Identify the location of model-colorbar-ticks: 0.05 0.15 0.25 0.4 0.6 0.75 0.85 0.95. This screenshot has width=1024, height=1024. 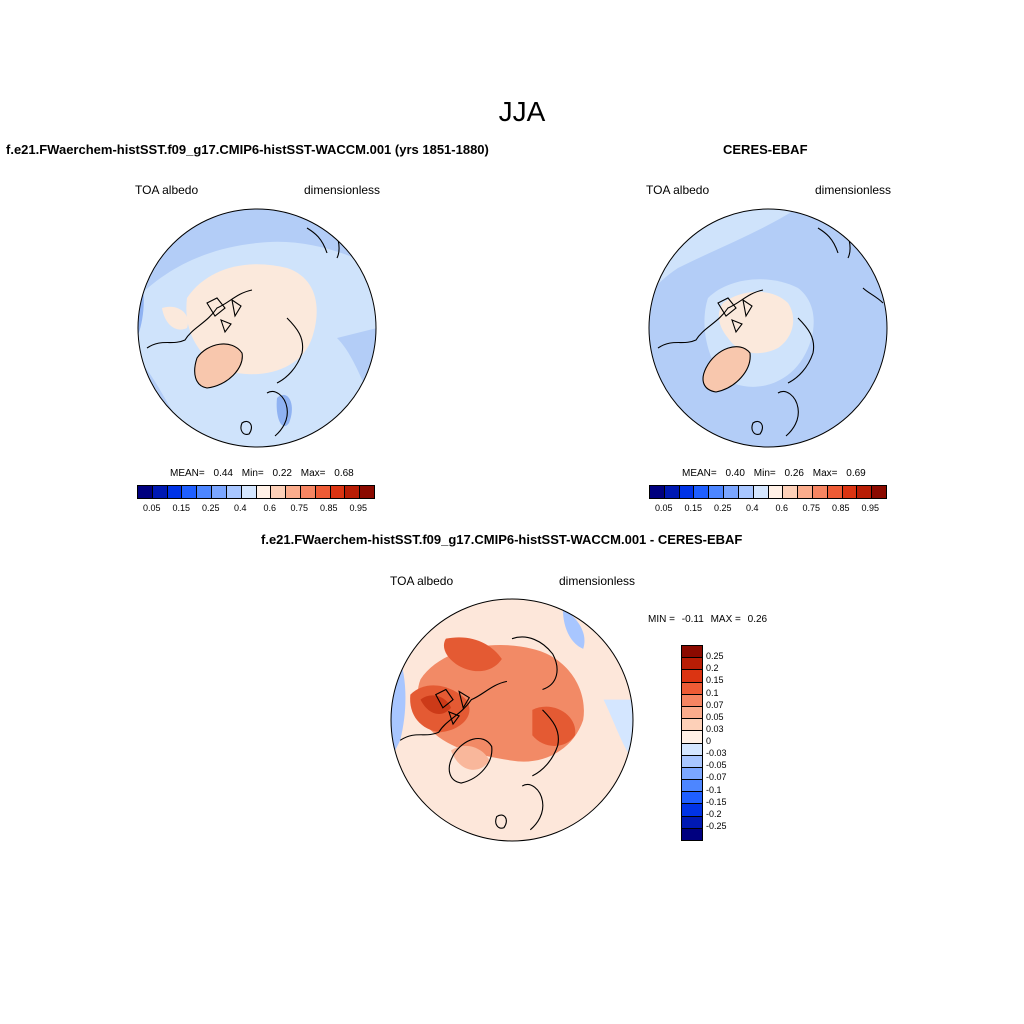
(255, 509).